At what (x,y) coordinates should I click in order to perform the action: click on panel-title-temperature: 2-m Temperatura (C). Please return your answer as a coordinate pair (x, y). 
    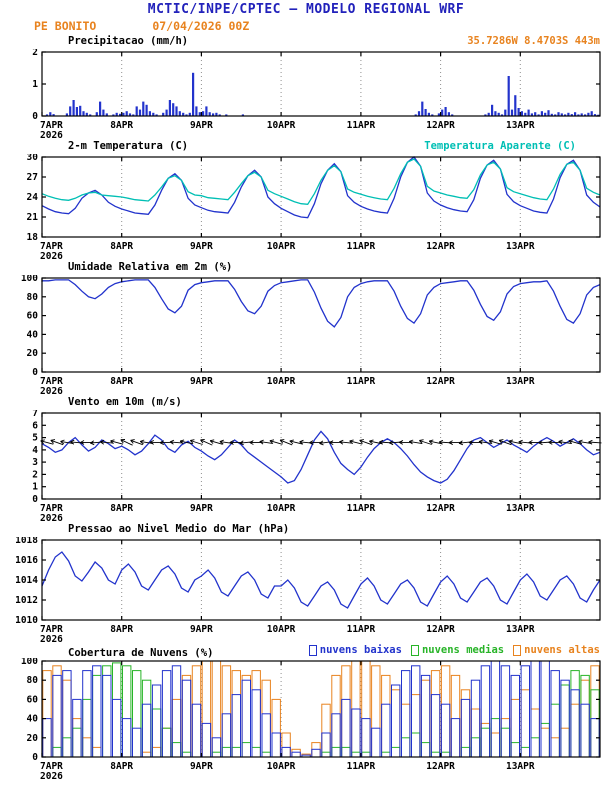
    Looking at the image, I should click on (128, 146).